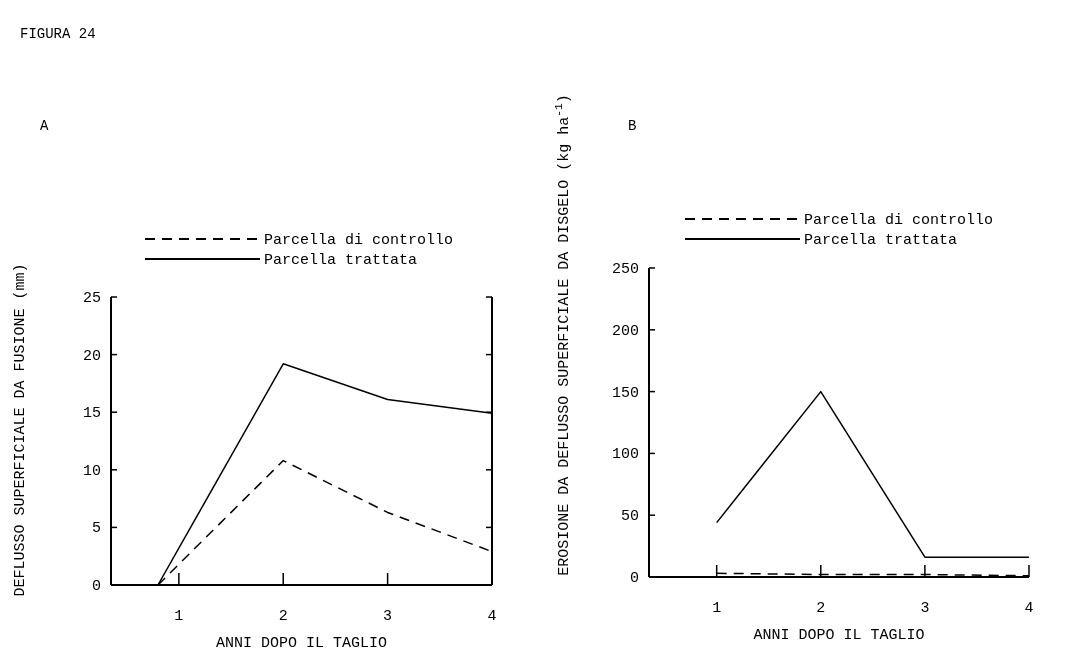  I want to click on chart-title: B, so click(632, 126).